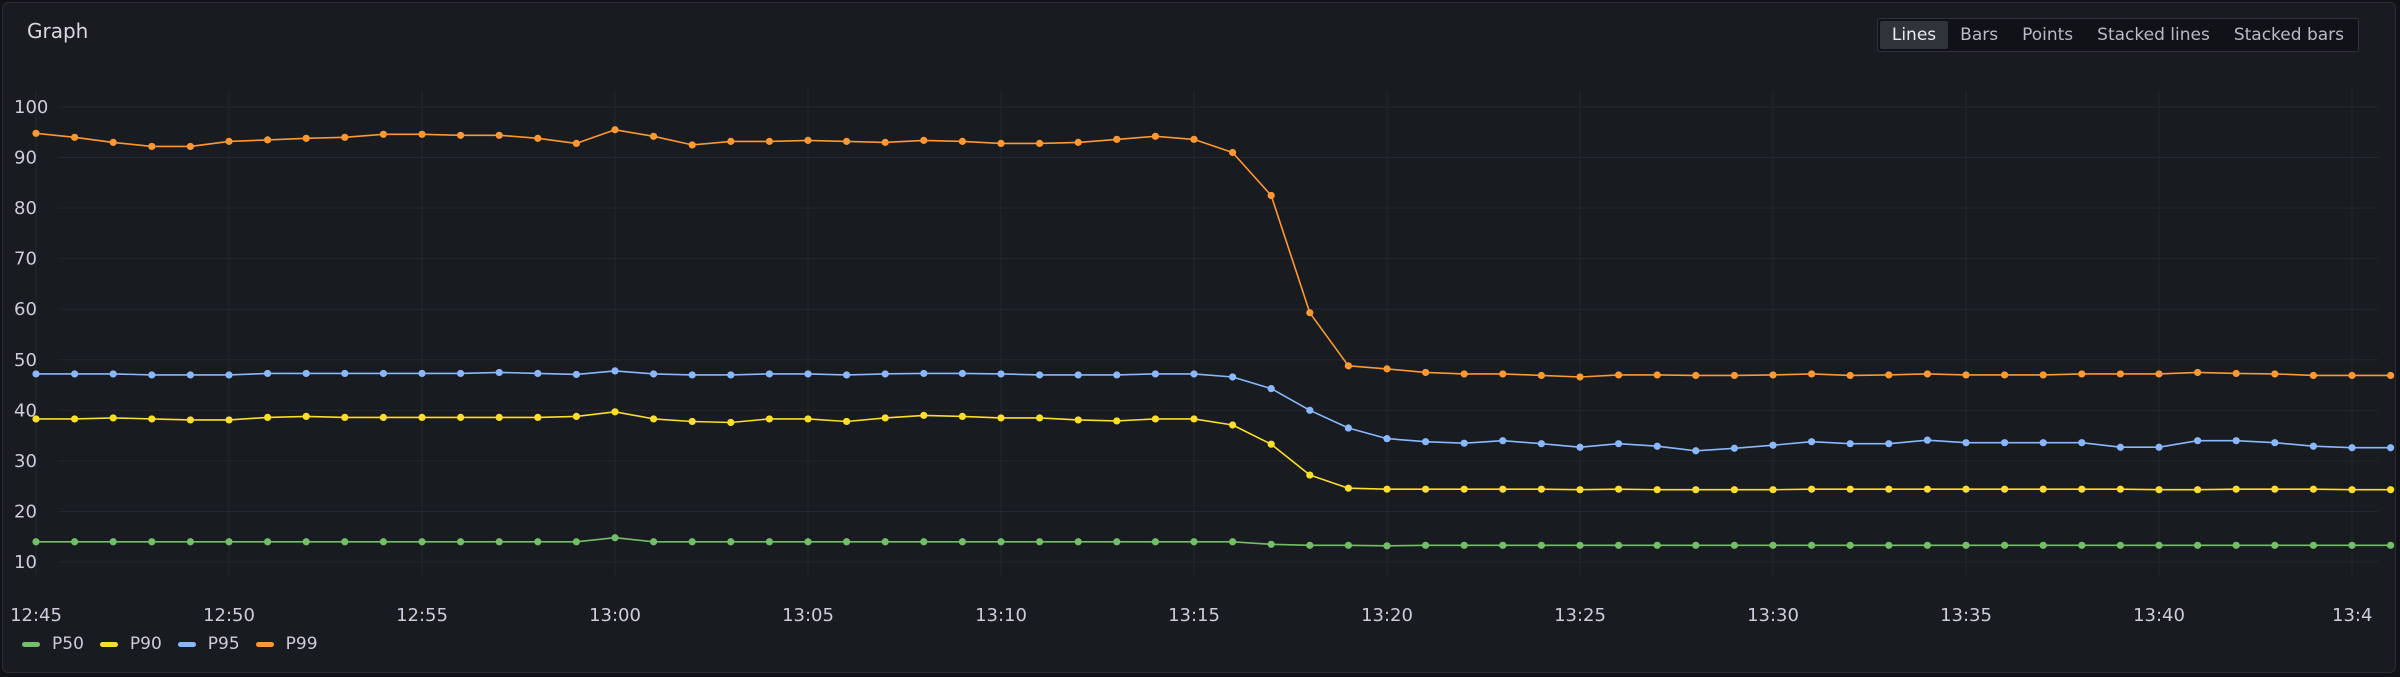 The image size is (2400, 677). What do you see at coordinates (1914, 35) in the screenshot?
I see `toggle-lines: Lines` at bounding box center [1914, 35].